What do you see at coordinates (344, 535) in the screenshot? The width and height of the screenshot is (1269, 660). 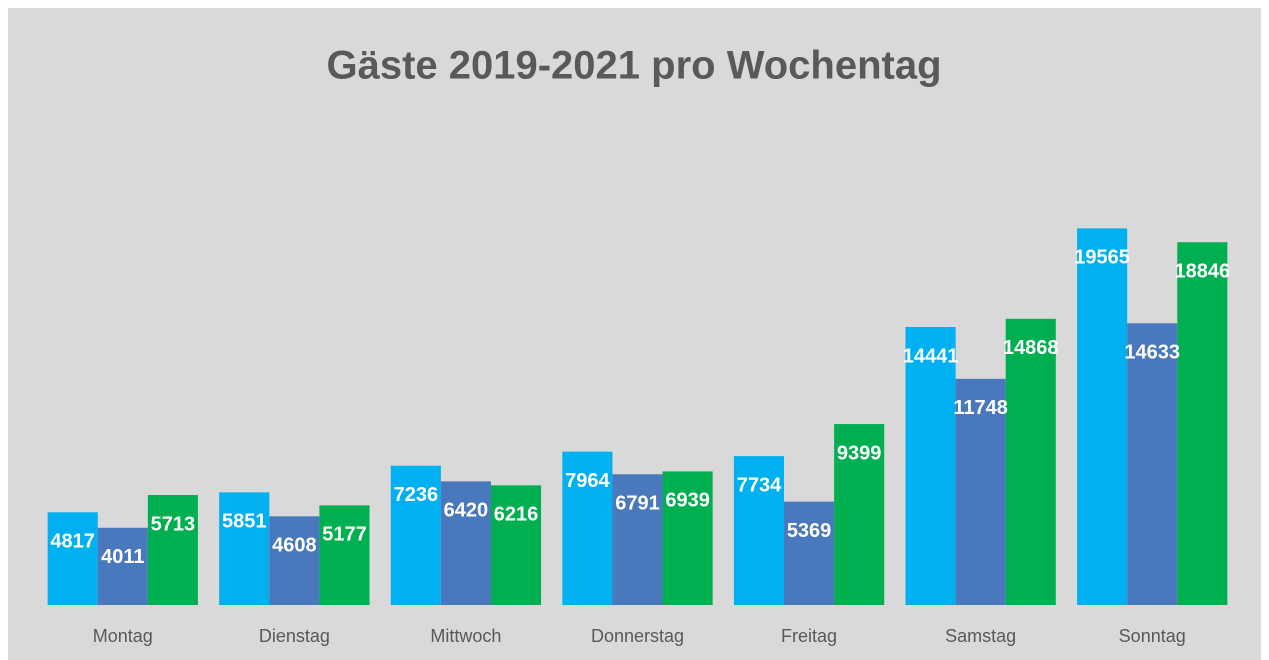 I see `data-label: 5177` at bounding box center [344, 535].